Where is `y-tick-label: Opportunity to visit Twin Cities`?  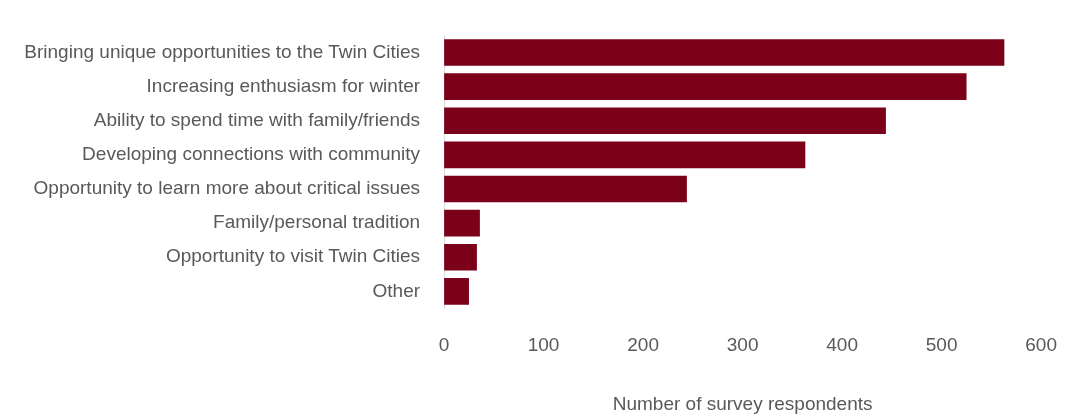 y-tick-label: Opportunity to visit Twin Cities is located at coordinates (293, 256).